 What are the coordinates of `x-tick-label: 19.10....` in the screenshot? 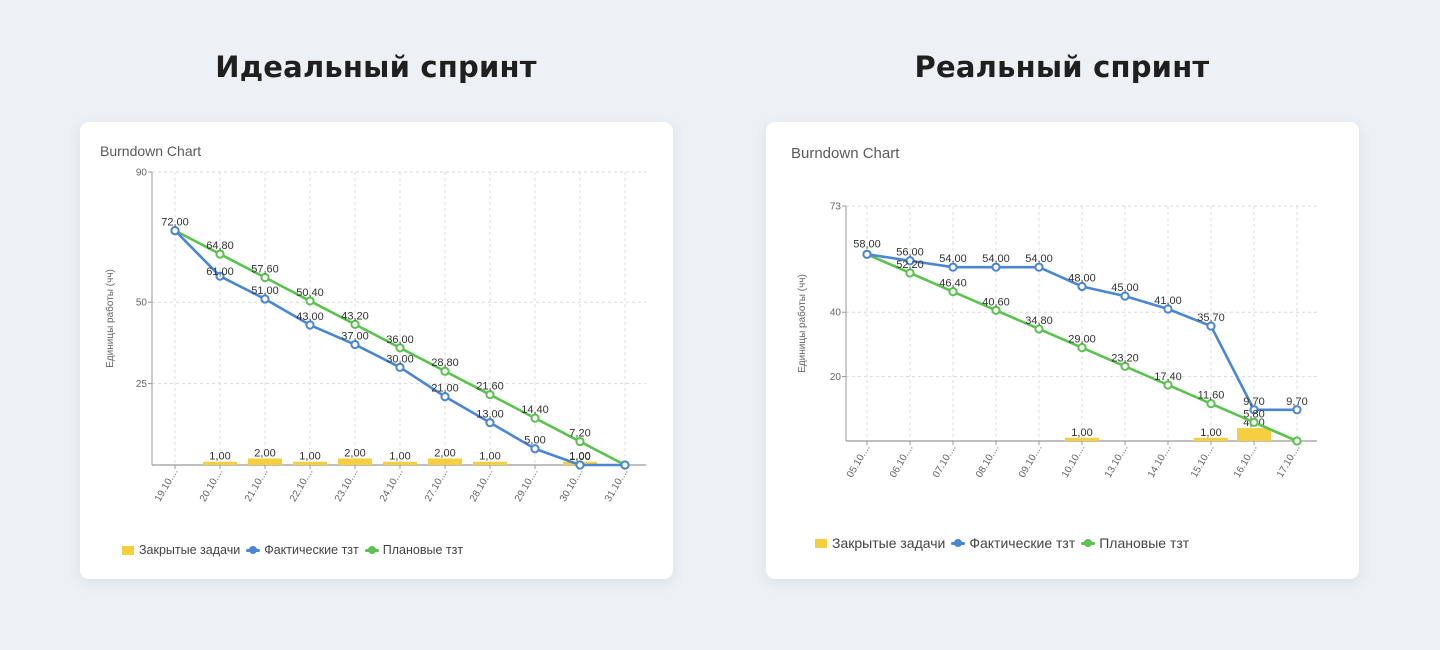 It's located at (167, 485).